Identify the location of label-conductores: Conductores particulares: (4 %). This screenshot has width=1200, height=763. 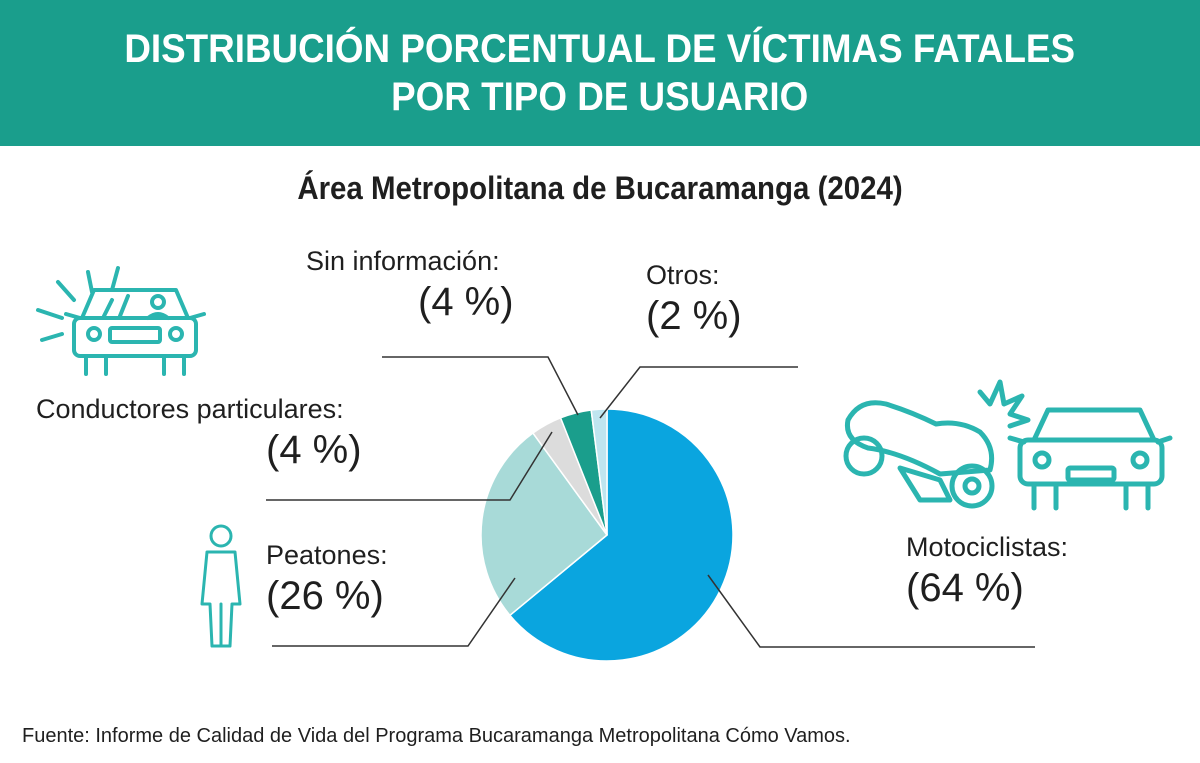
(199, 433).